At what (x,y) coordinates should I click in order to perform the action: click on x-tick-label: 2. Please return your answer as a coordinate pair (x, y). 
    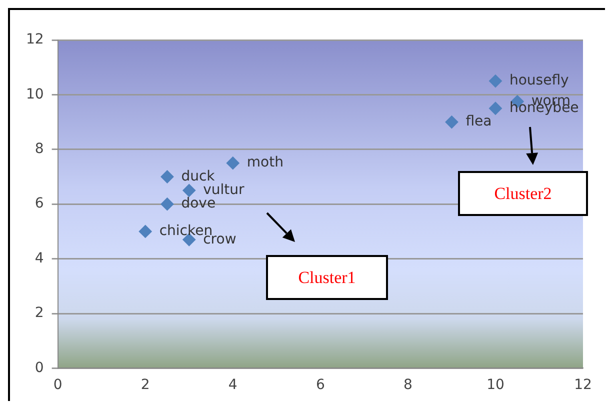
    Looking at the image, I should click on (145, 385).